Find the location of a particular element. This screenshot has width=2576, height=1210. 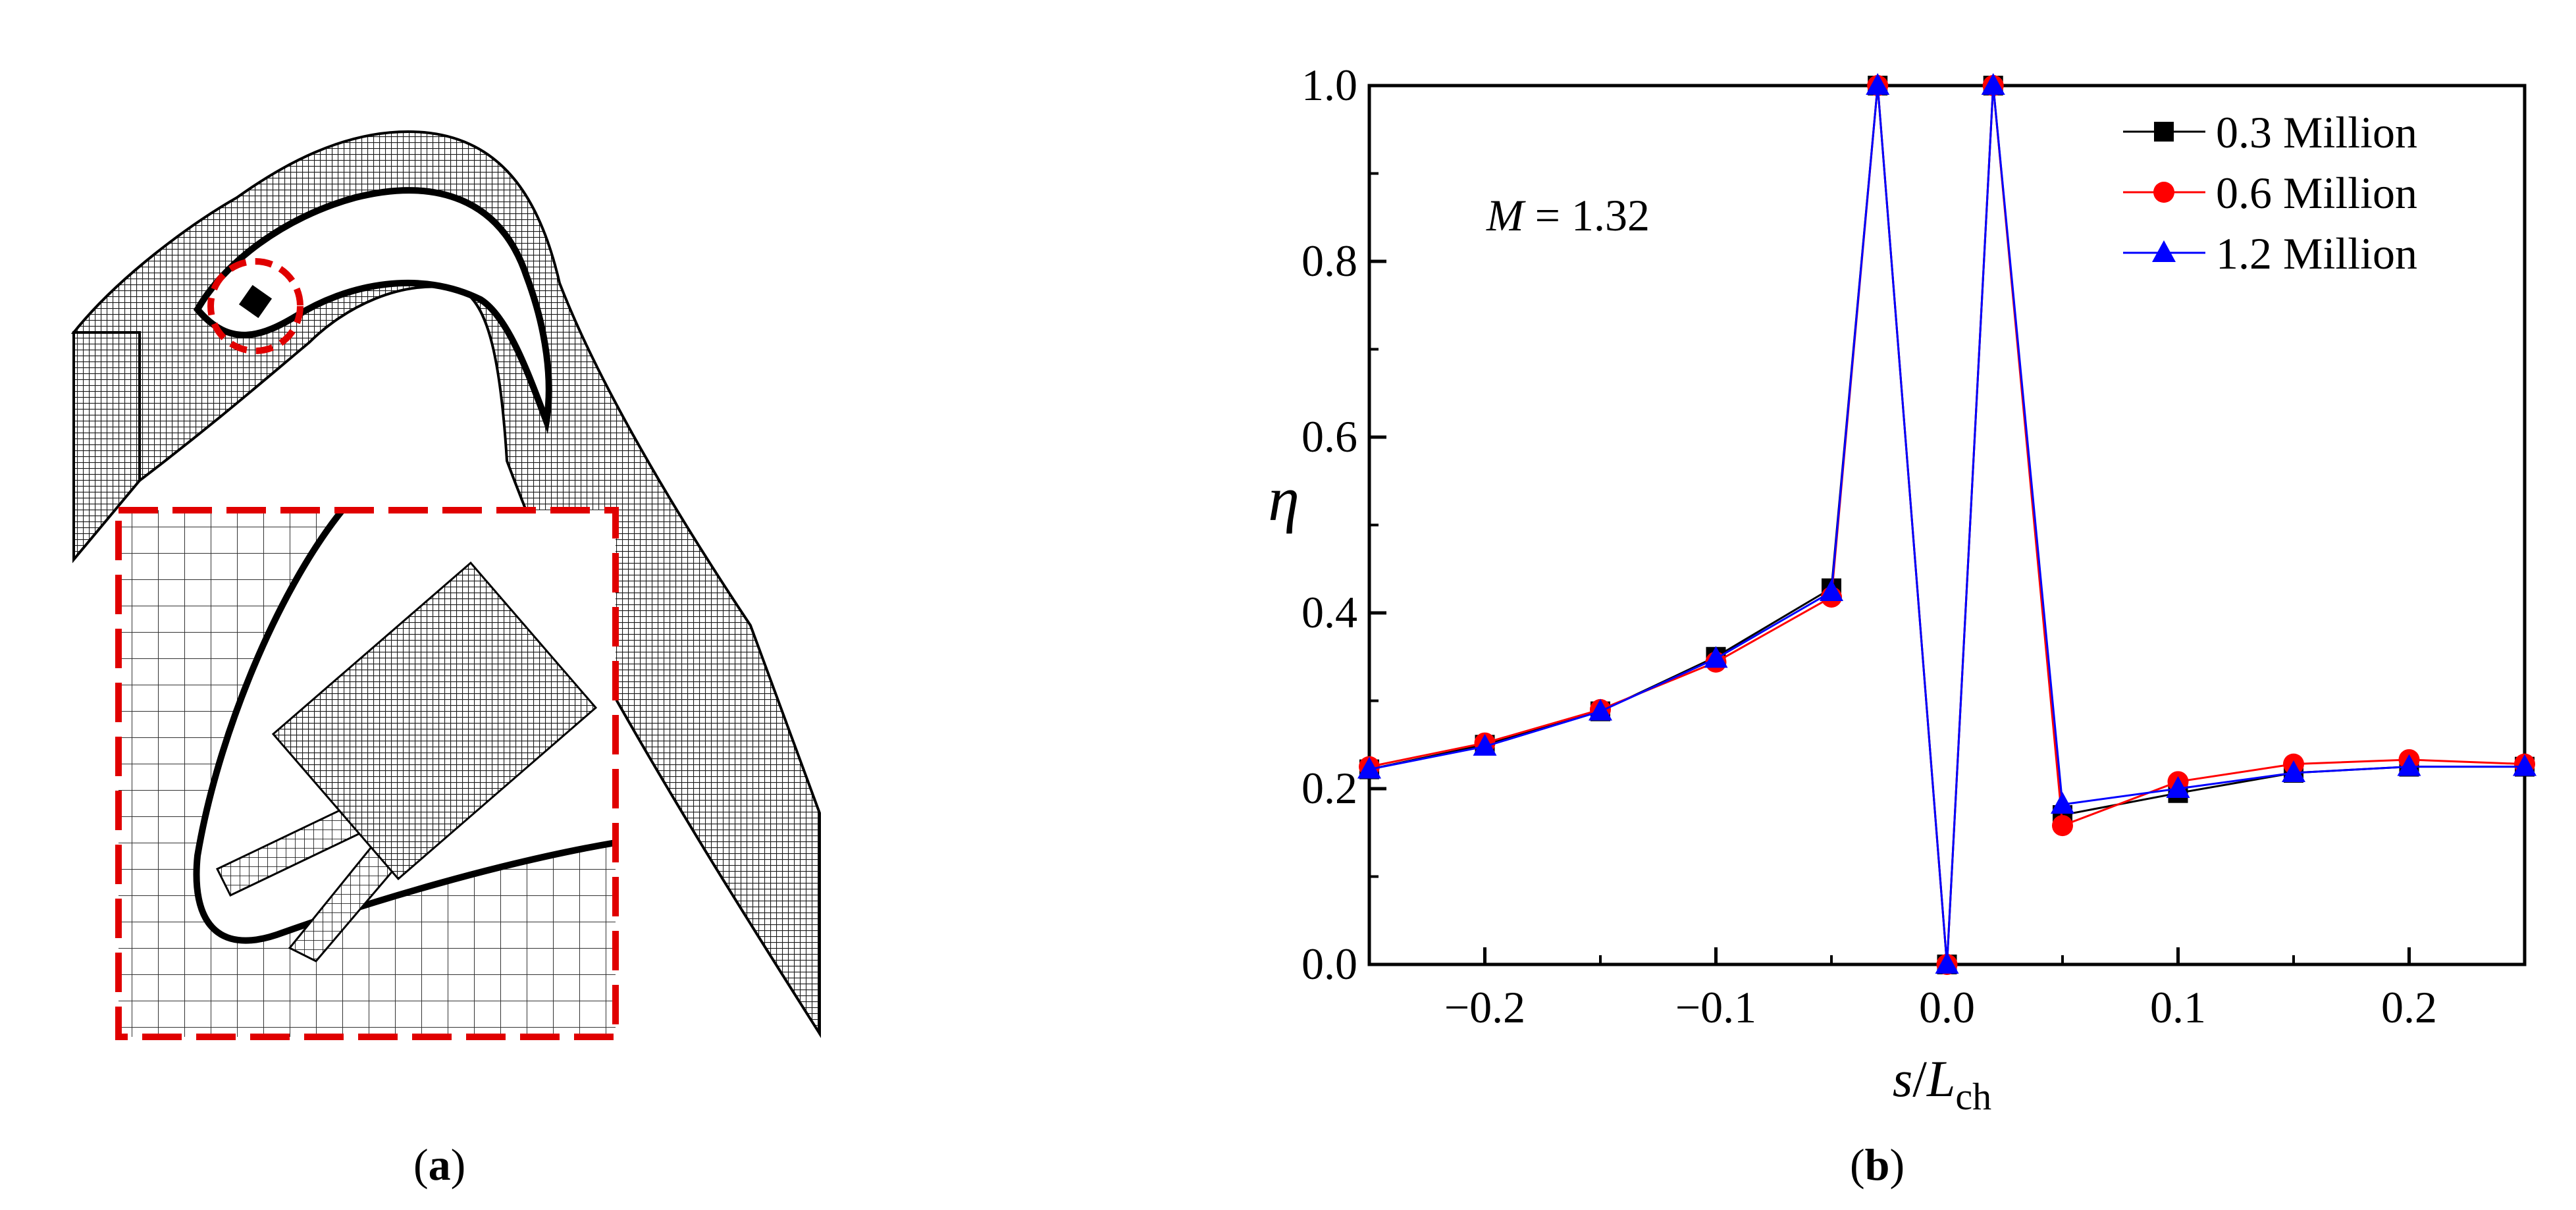

hole-highlight-circle is located at coordinates (255, 306).